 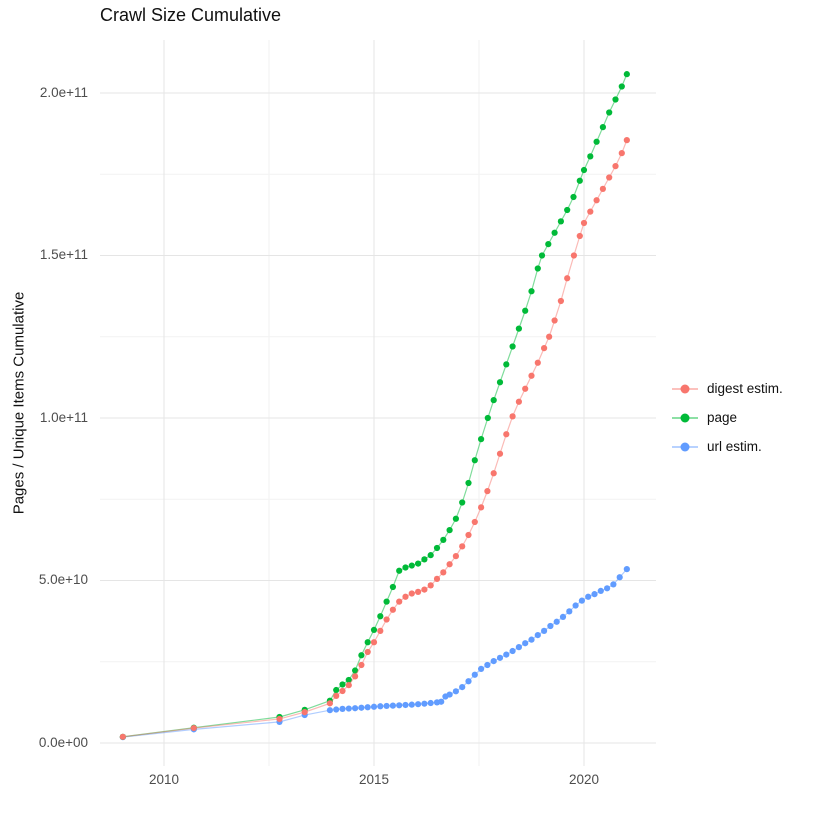 What do you see at coordinates (685, 418) in the screenshot?
I see `legend-key-dot-icon` at bounding box center [685, 418].